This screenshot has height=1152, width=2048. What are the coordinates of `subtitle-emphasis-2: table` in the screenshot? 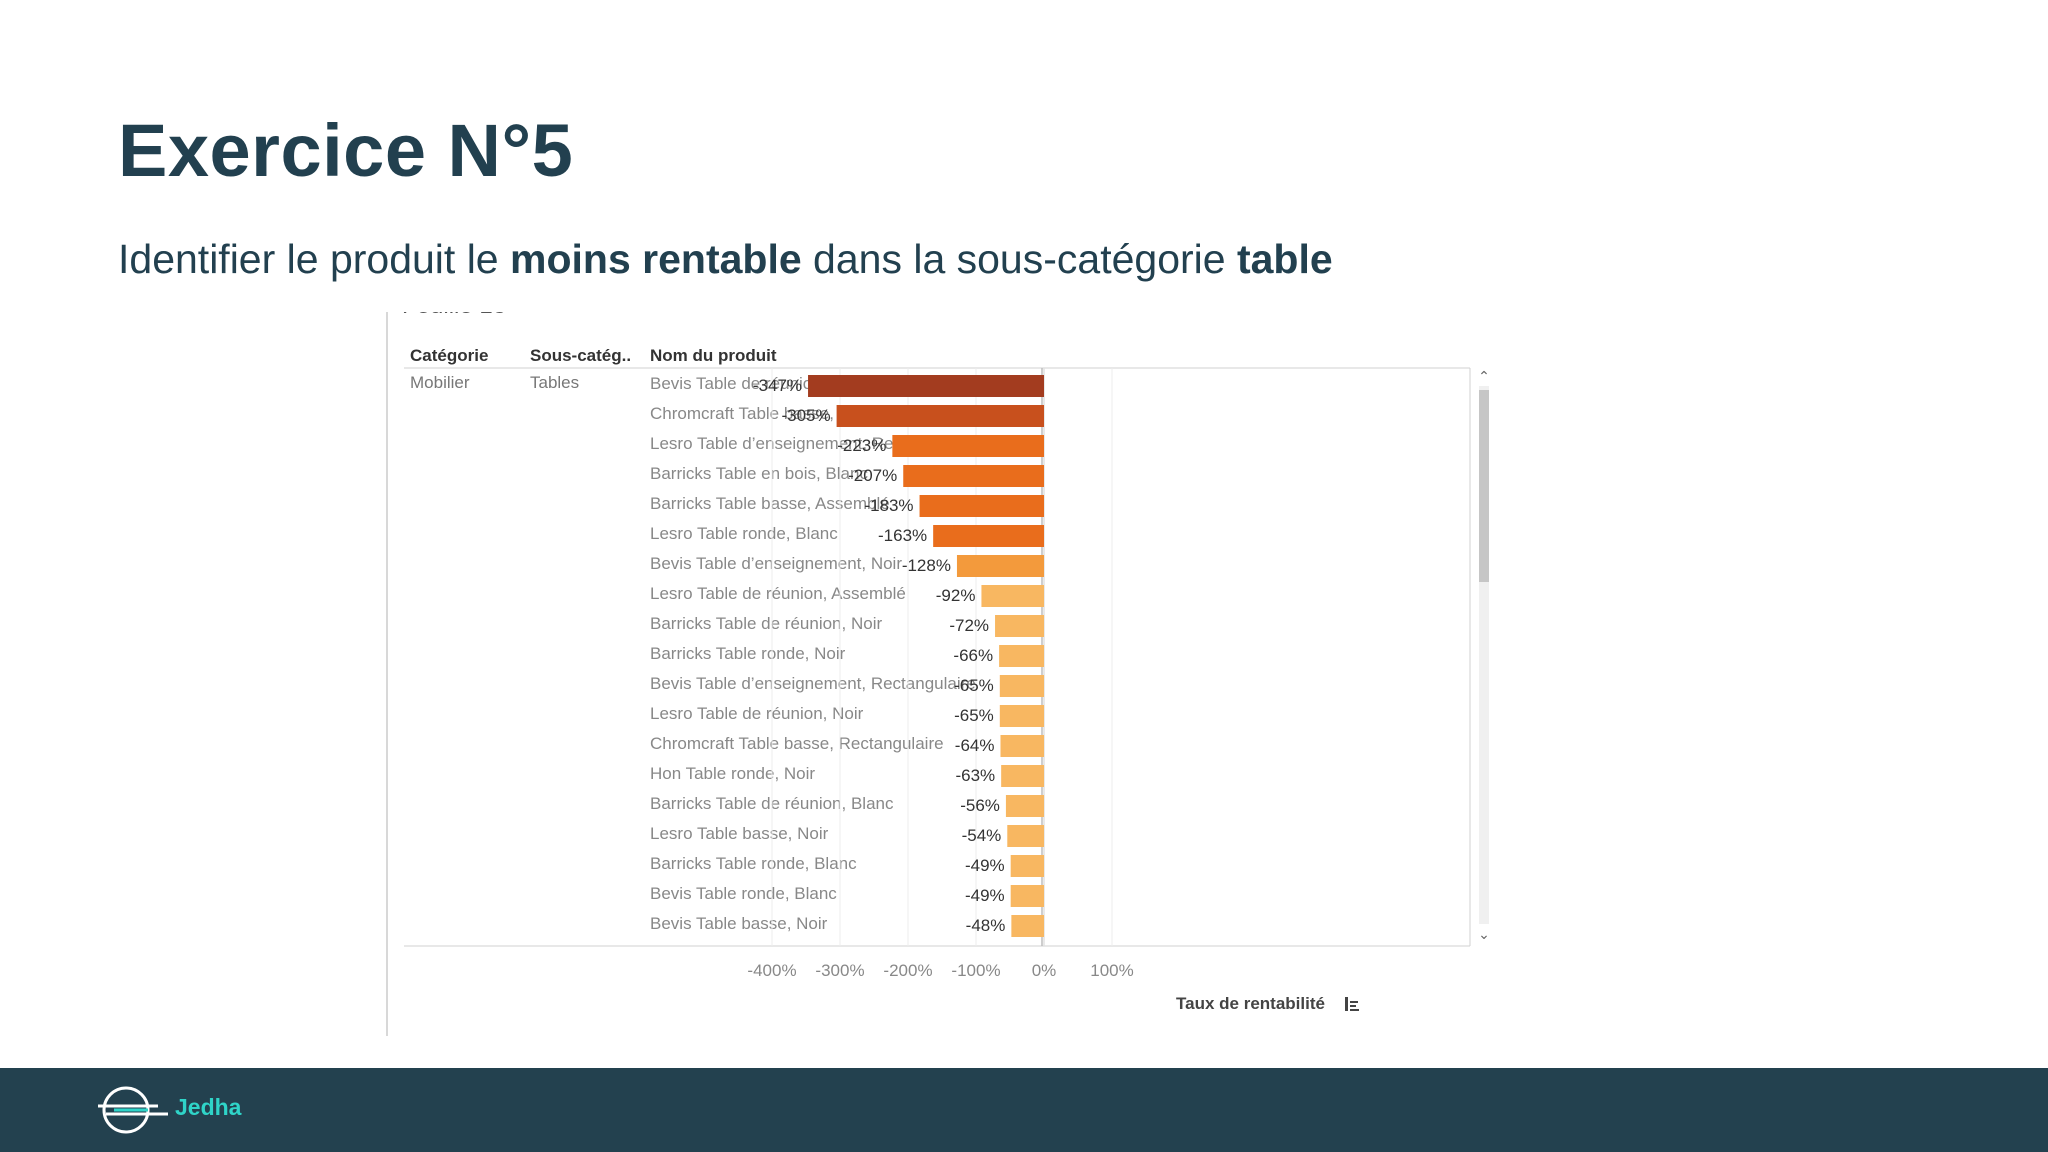 It's located at (1284, 259).